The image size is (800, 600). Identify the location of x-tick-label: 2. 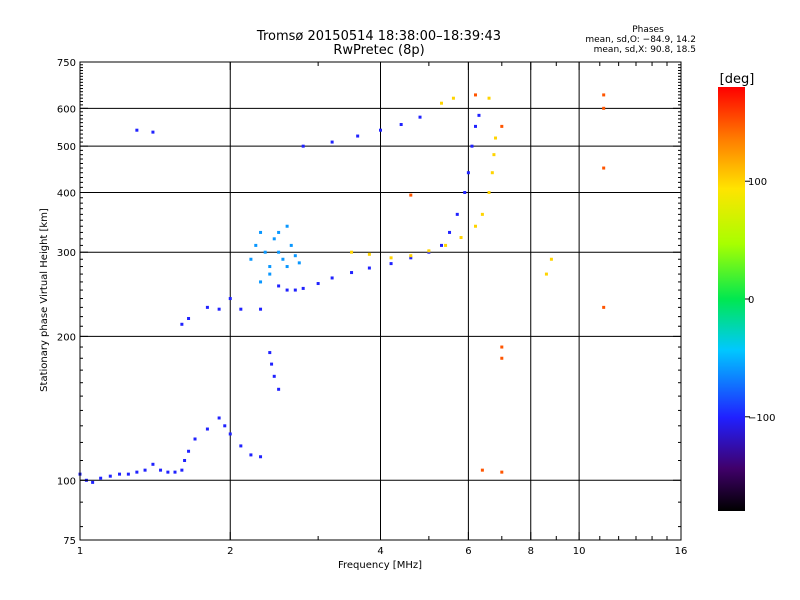
(230, 551).